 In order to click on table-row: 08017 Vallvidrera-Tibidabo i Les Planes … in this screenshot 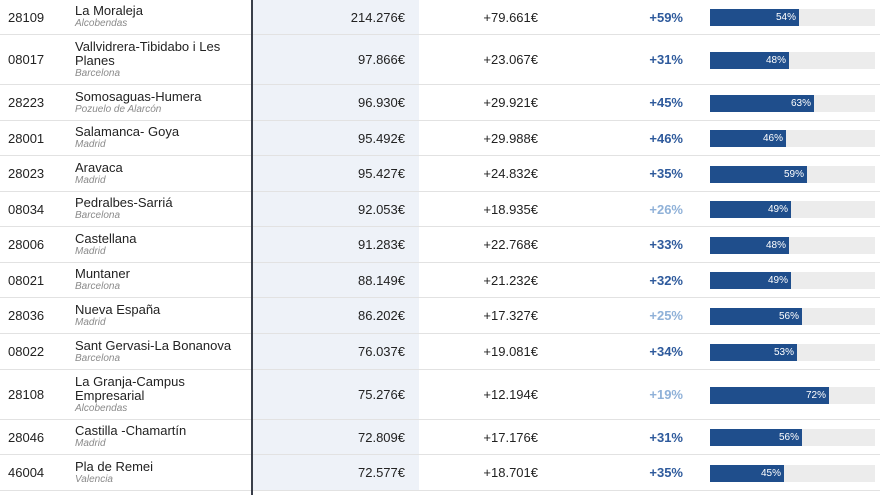, I will do `click(440, 60)`.